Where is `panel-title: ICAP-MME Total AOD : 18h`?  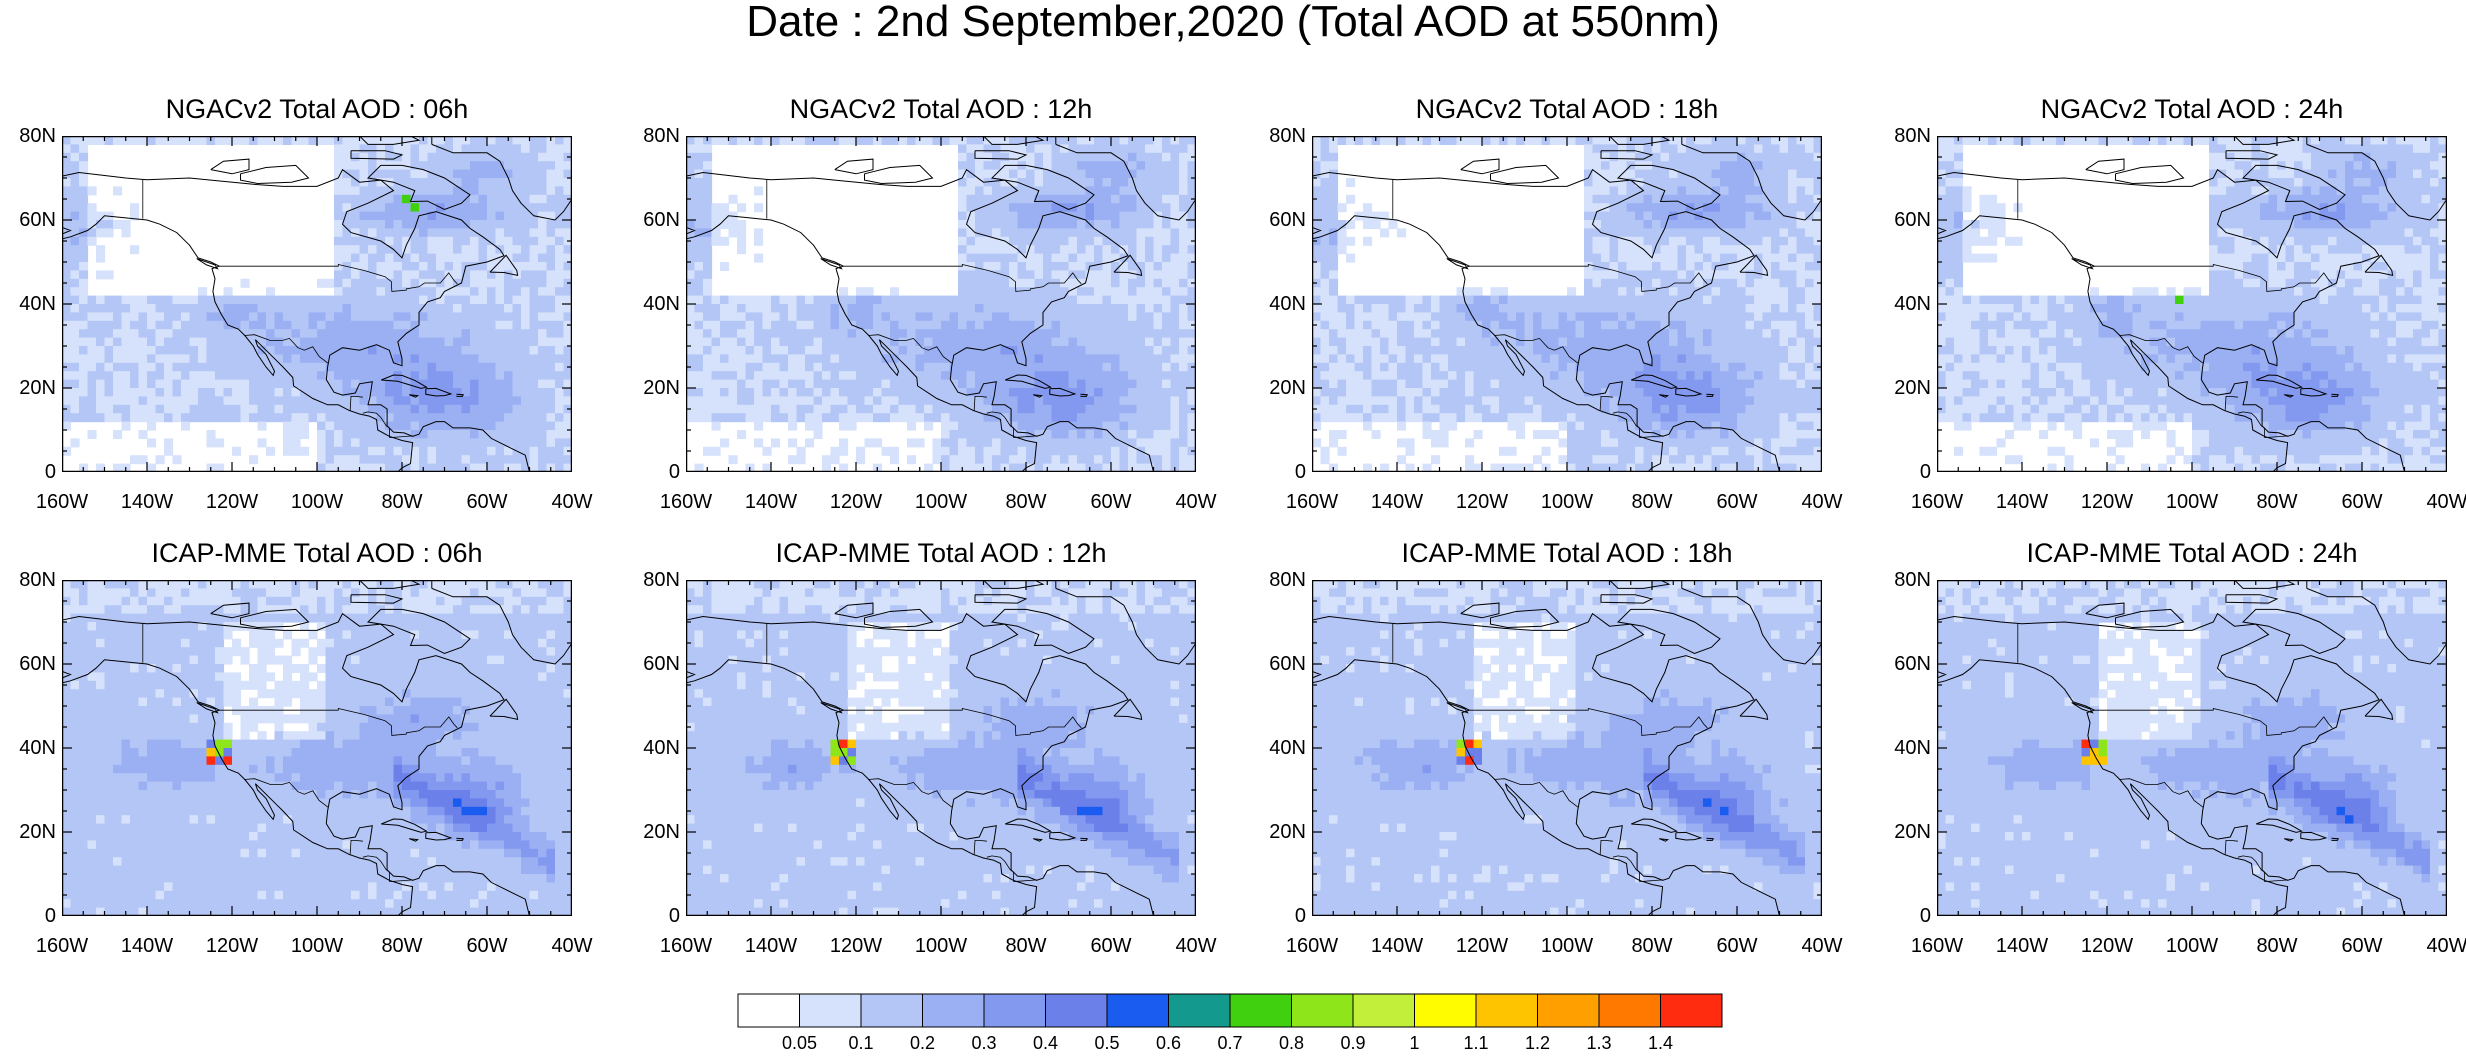 panel-title: ICAP-MME Total AOD : 18h is located at coordinates (1567, 553).